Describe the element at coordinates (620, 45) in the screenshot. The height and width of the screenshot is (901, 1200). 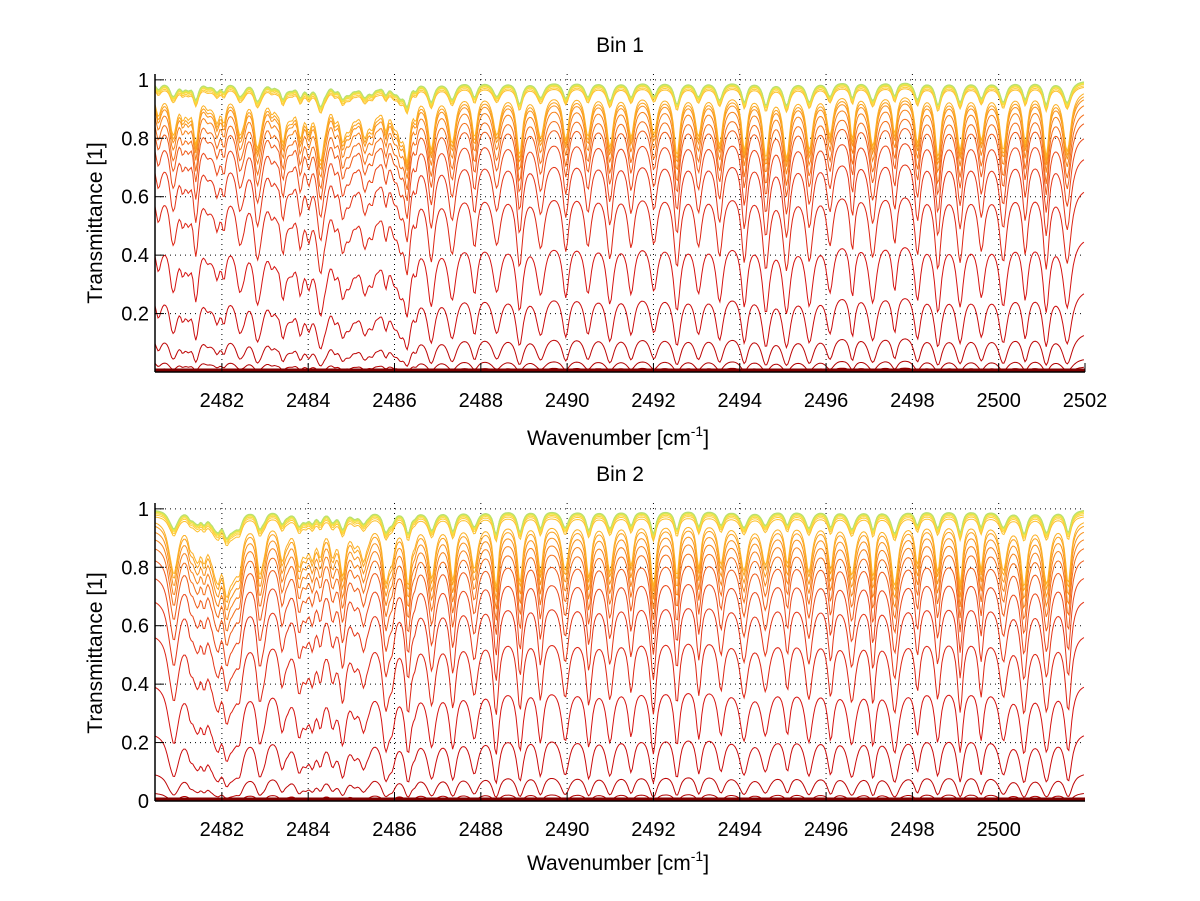
I see `plot-title: Bin 1` at that location.